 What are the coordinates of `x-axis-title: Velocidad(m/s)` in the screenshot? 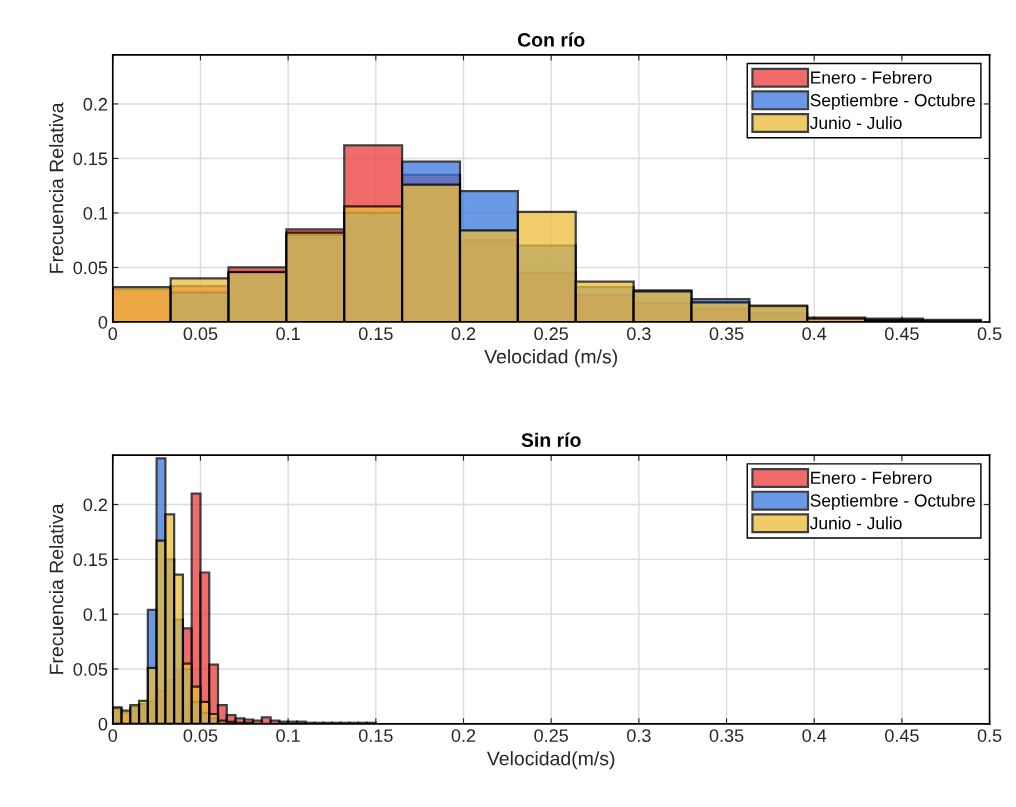 It's located at (550, 760).